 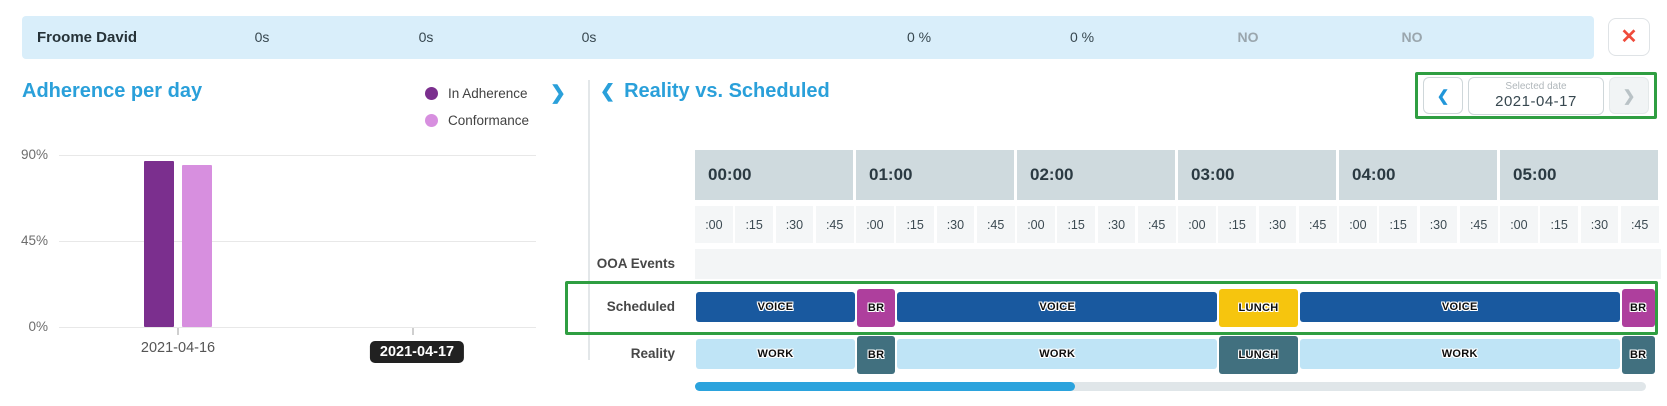 What do you see at coordinates (178, 348) in the screenshot?
I see `xtick-label: 2021-04-16` at bounding box center [178, 348].